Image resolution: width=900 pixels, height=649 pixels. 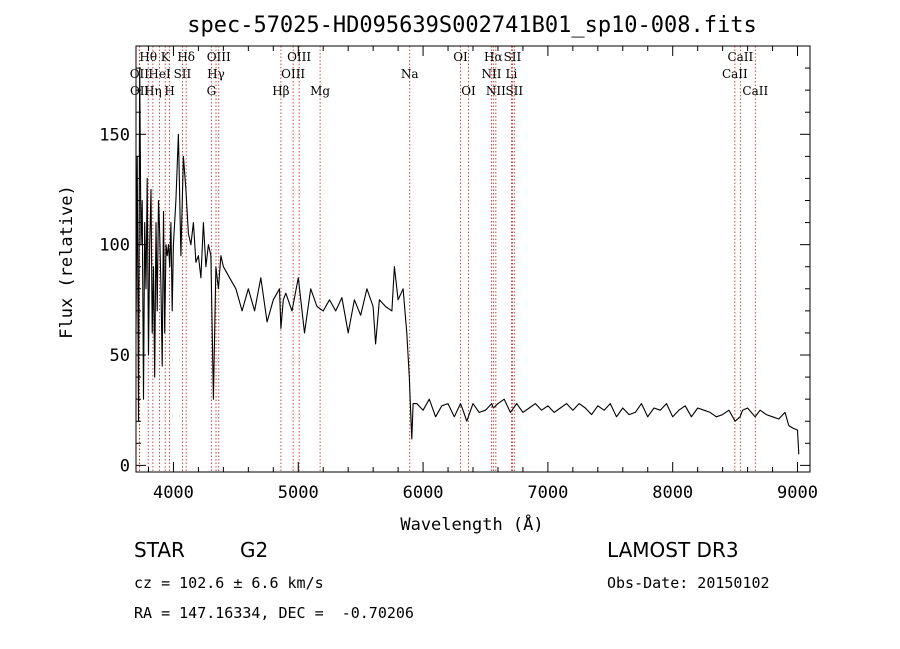 I want to click on object-class: STAR, so click(x=159, y=550).